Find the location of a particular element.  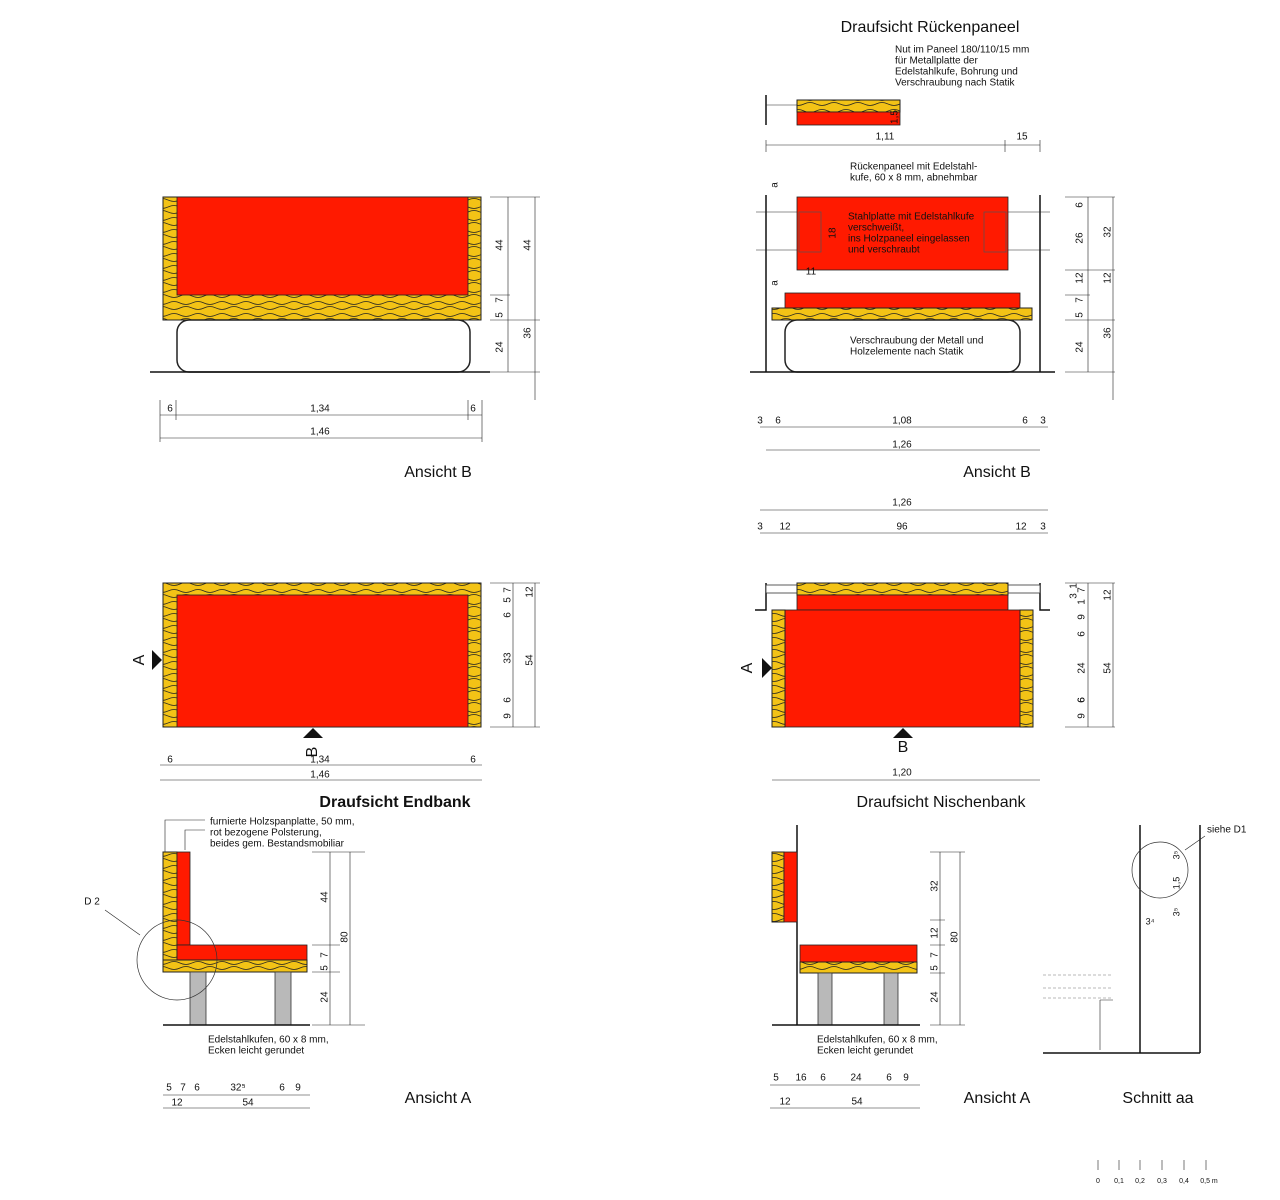

niche-bench-top is located at coordinates (935, 645).